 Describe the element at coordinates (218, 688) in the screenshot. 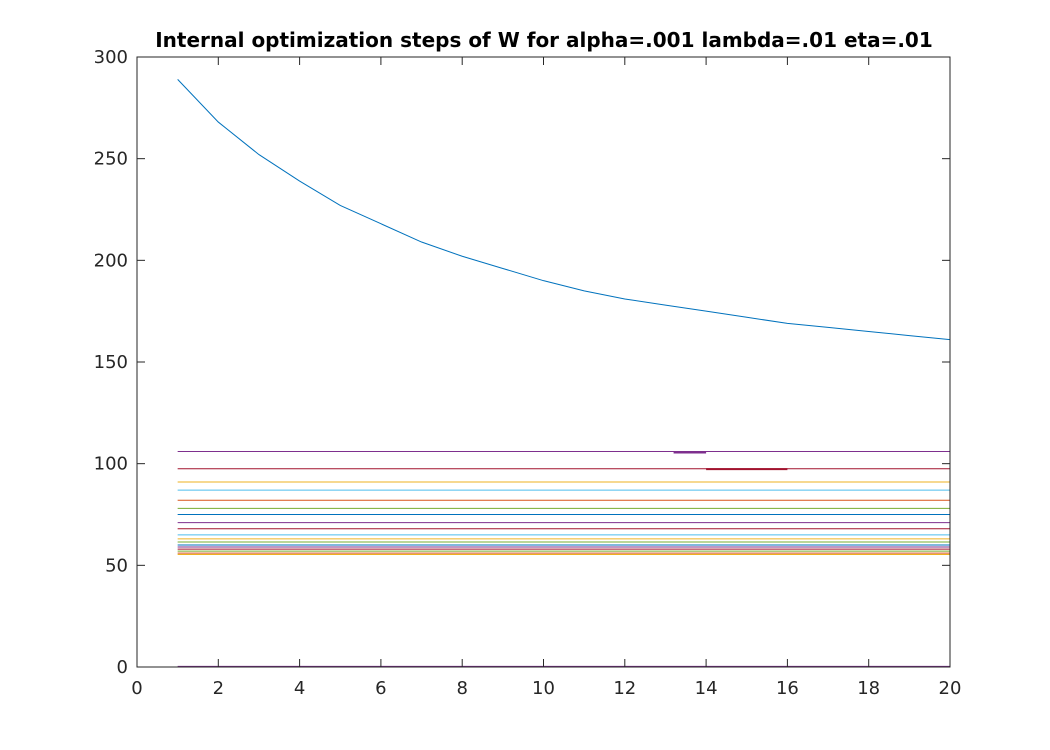

I see `x-tick-label: 2` at that location.